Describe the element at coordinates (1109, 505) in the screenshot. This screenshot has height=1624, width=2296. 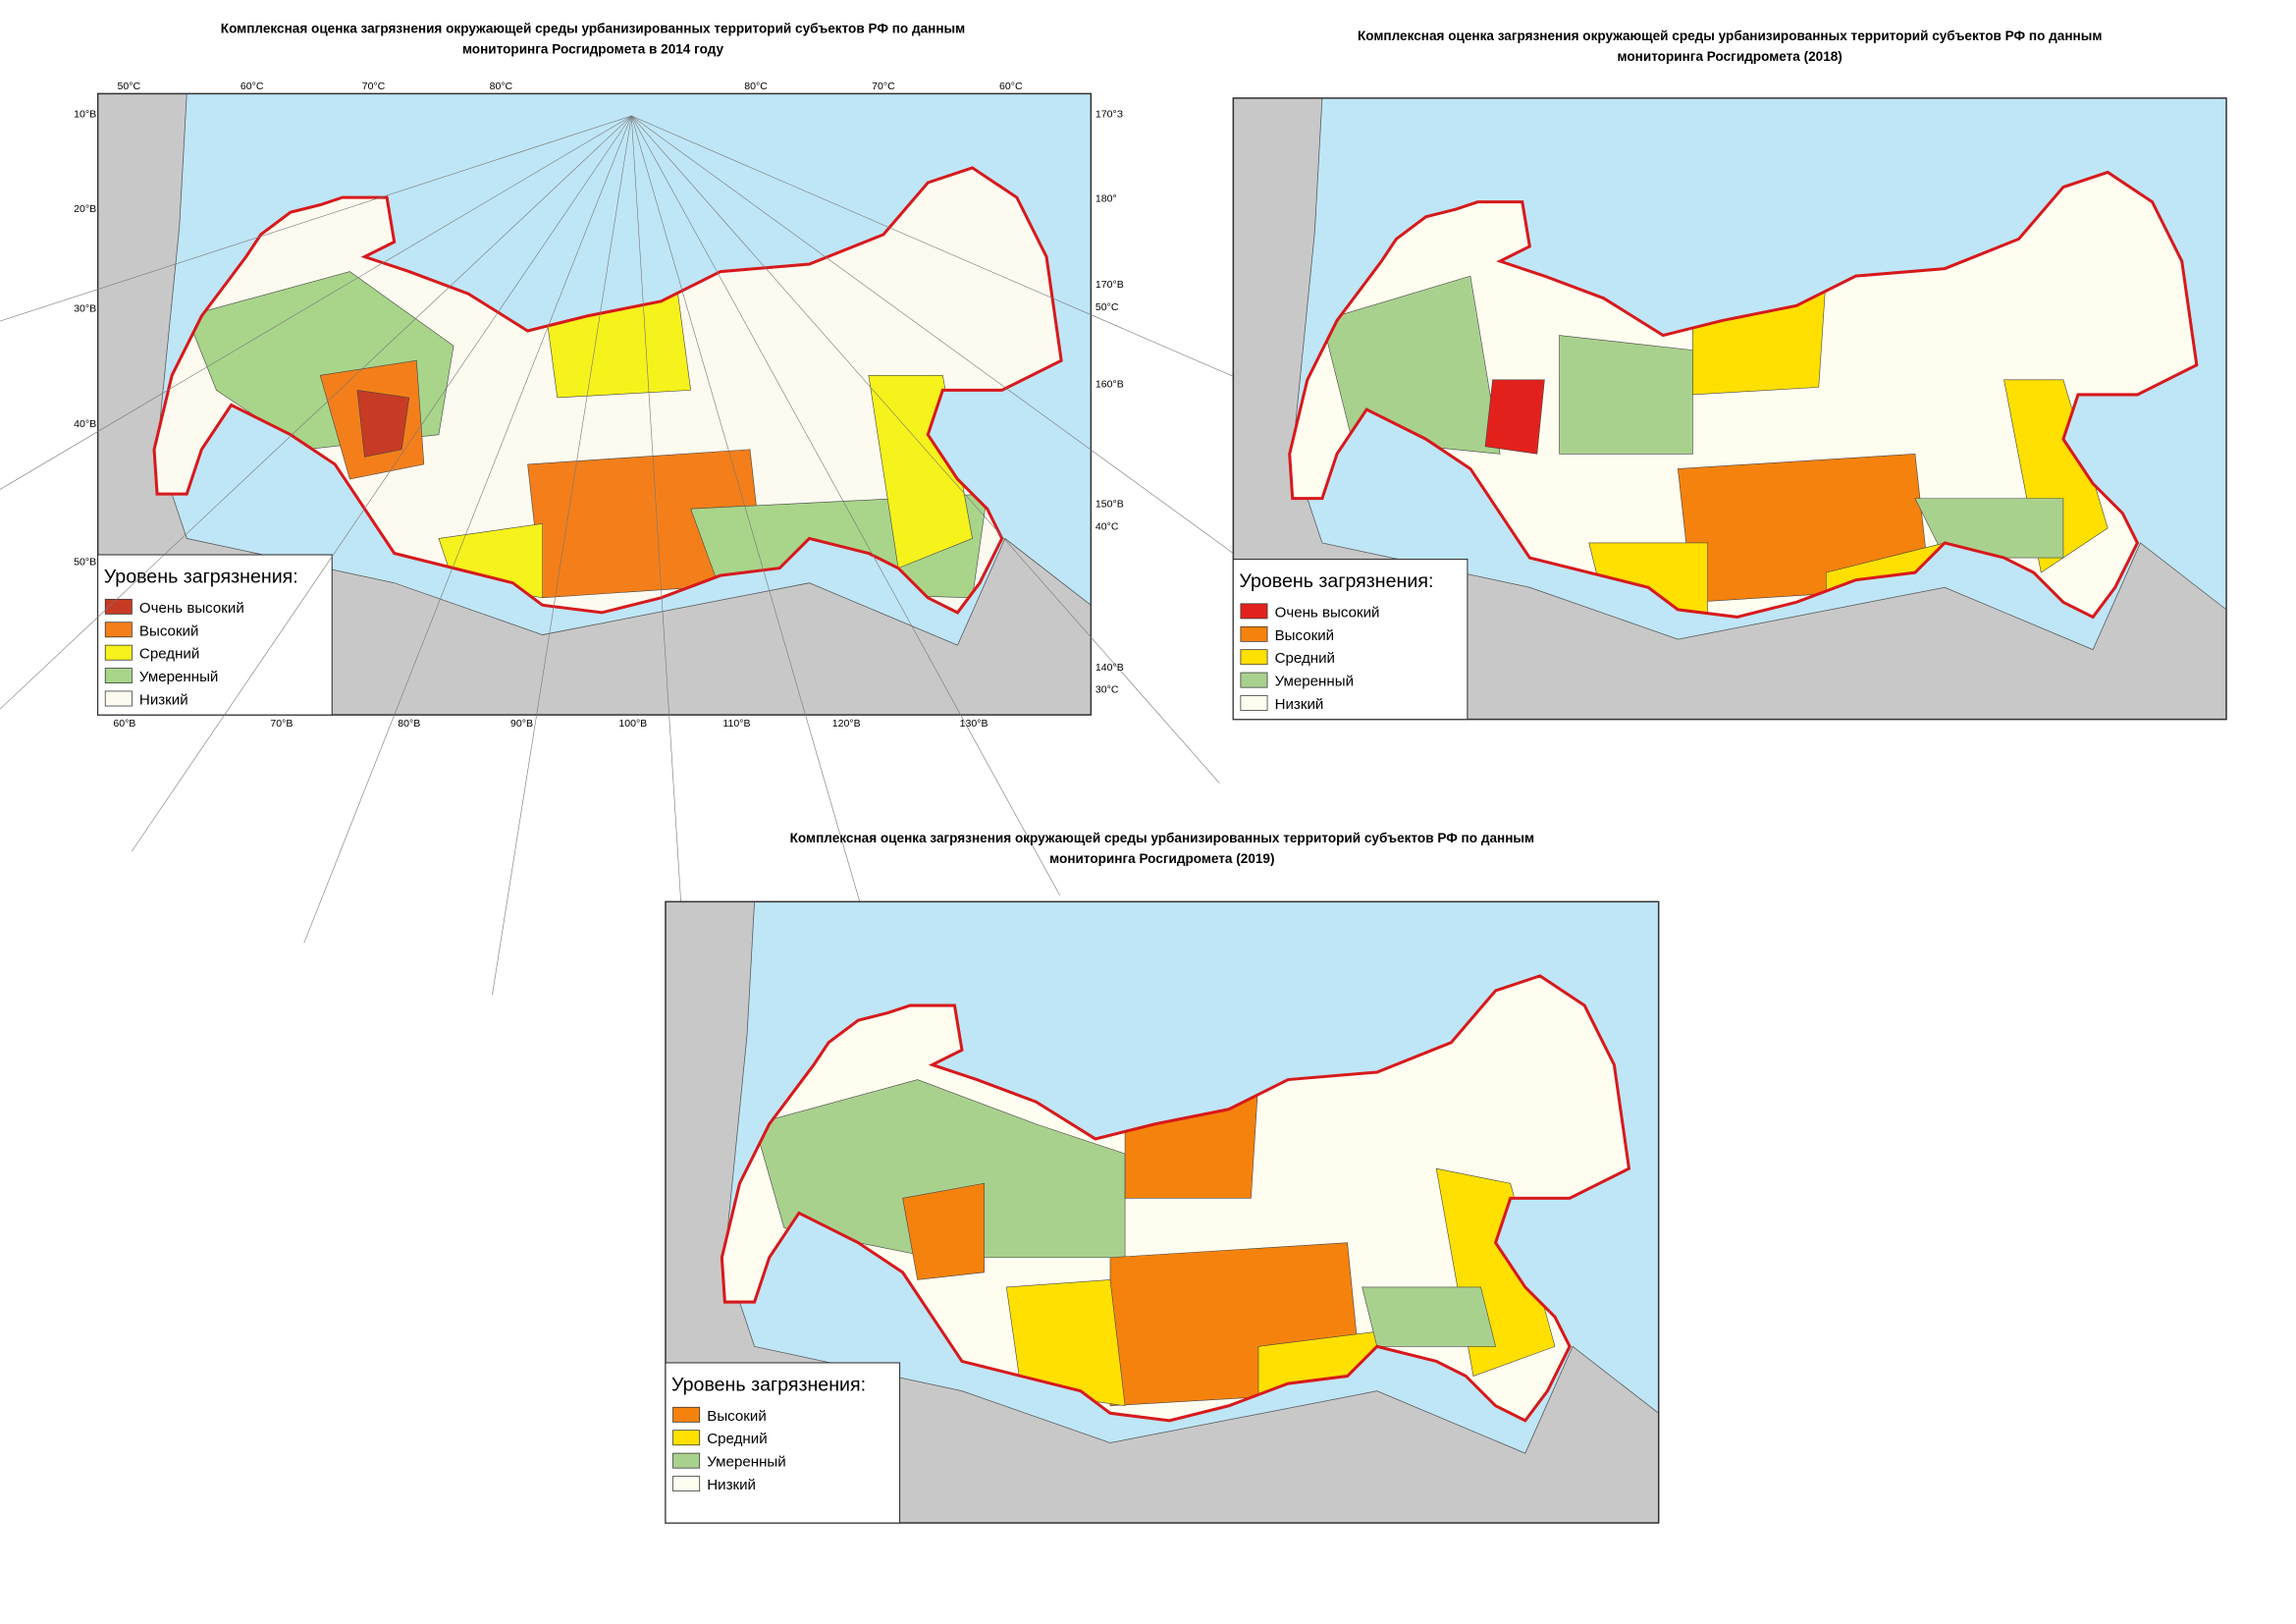
I see `graticule-label: 150°В` at that location.